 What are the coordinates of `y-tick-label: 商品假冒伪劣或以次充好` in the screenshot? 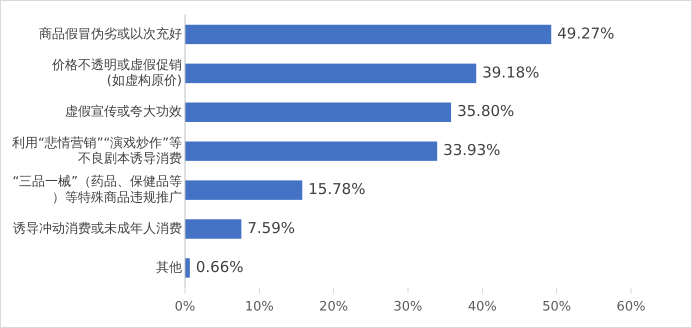 It's located at (110, 34).